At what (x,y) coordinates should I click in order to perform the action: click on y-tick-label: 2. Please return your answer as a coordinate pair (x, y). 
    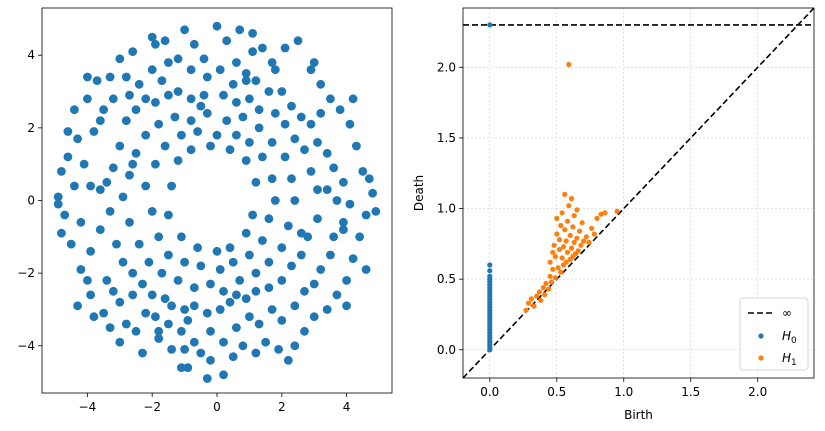
    Looking at the image, I should click on (31, 128).